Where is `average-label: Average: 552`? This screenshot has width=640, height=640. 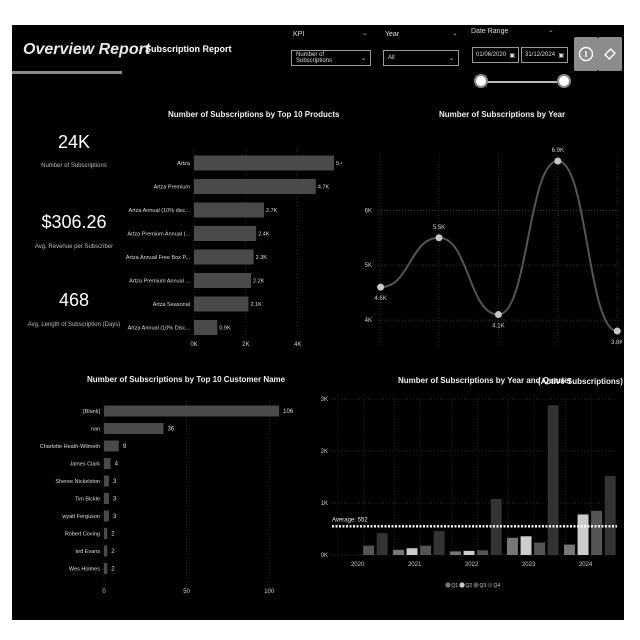 average-label: Average: 552 is located at coordinates (350, 520).